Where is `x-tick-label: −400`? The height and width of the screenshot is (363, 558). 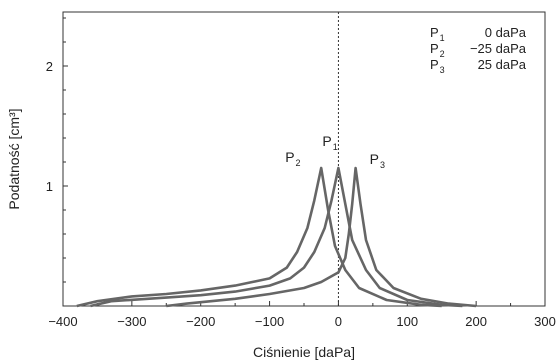 x-tick-label: −400 is located at coordinates (62, 321).